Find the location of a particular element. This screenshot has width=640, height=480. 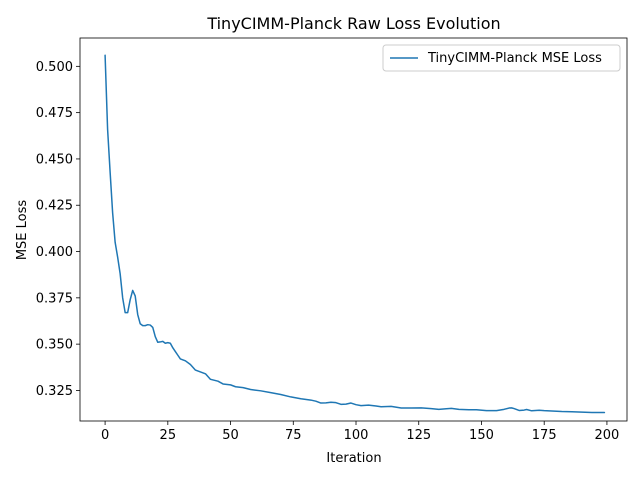

x-tick-label: 25 is located at coordinates (168, 435).